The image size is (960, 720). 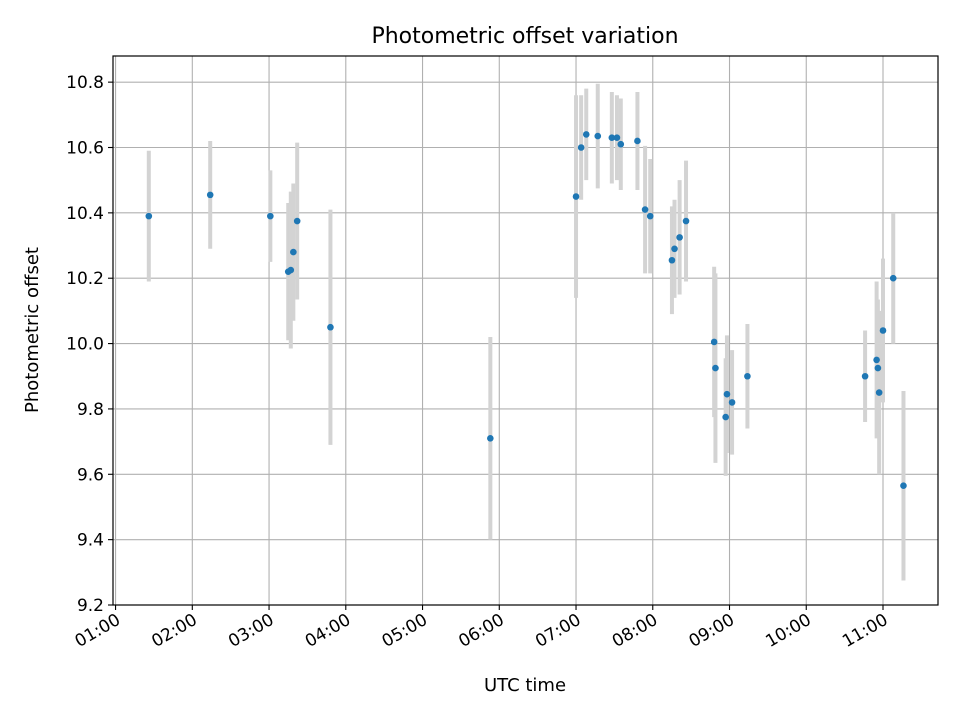 What do you see at coordinates (525, 685) in the screenshot?
I see `x-axis-label: UTC time` at bounding box center [525, 685].